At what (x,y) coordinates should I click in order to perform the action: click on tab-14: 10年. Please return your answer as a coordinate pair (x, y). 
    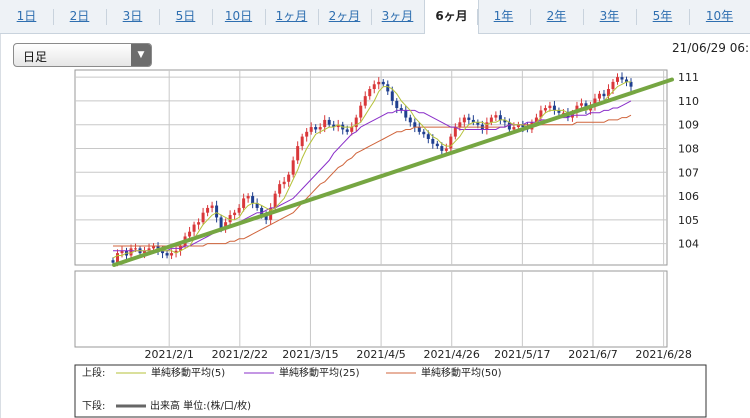
    Looking at the image, I should click on (719, 16).